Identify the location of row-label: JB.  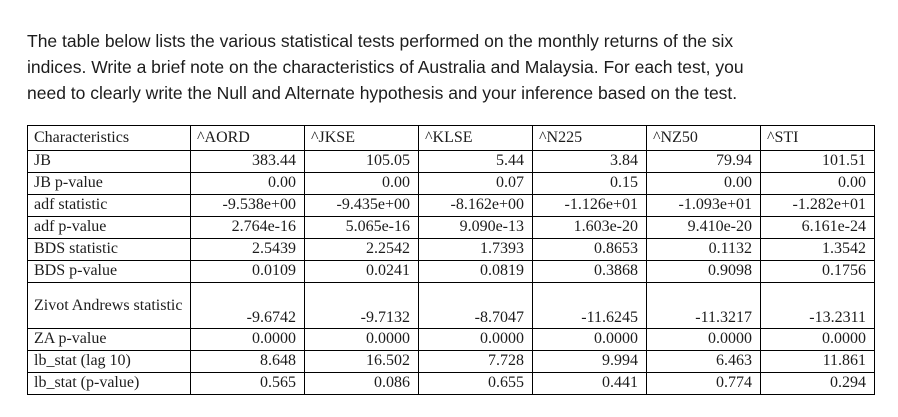
(109, 161).